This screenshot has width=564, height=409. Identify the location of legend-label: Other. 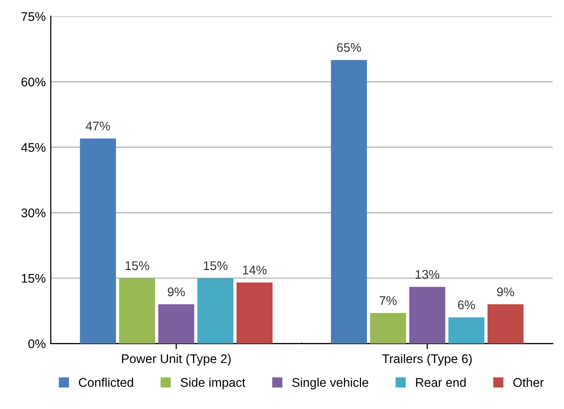
(528, 382).